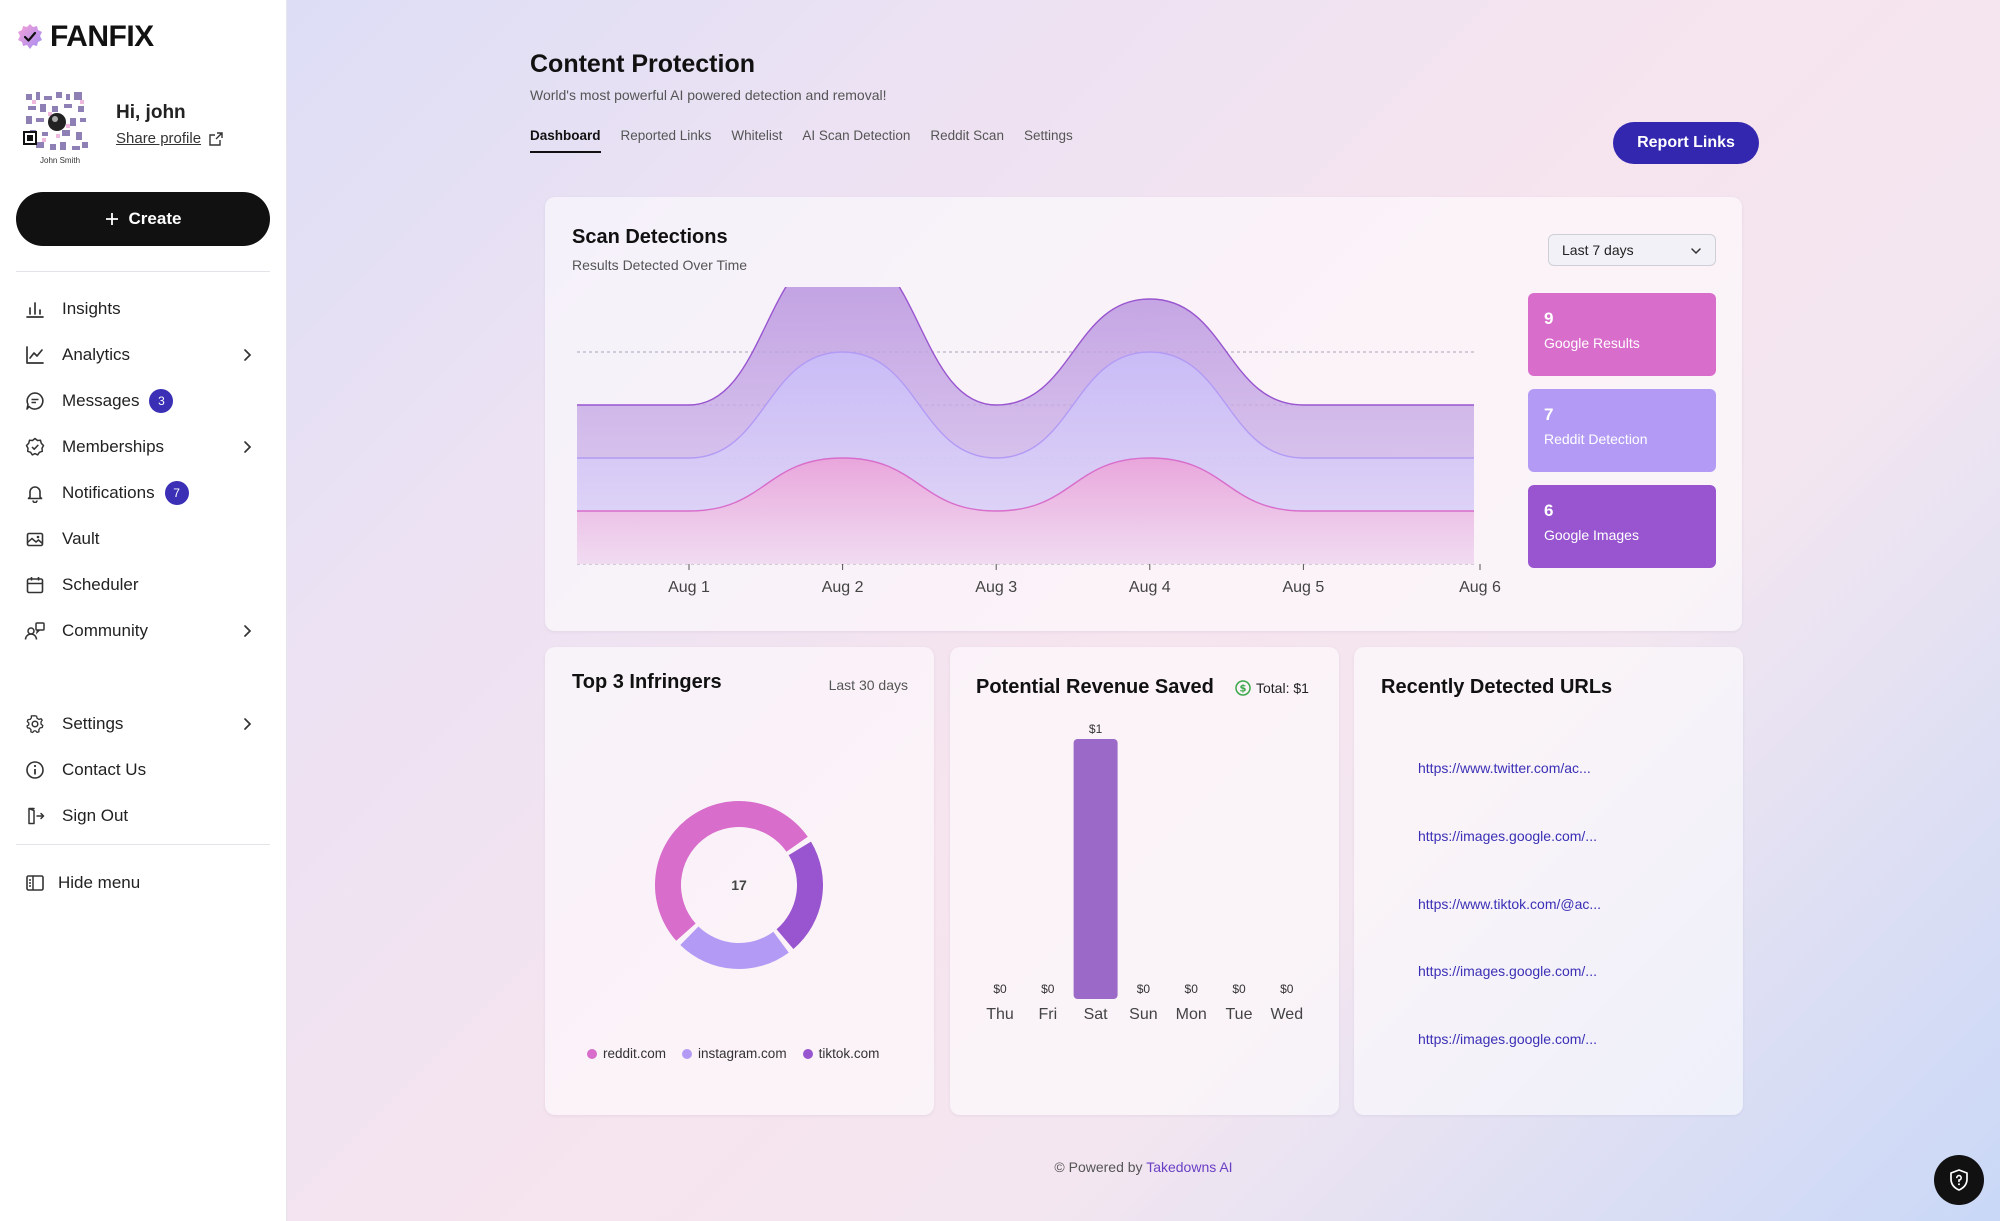 The image size is (2000, 1221). I want to click on bar-value-label: $1, so click(1096, 729).